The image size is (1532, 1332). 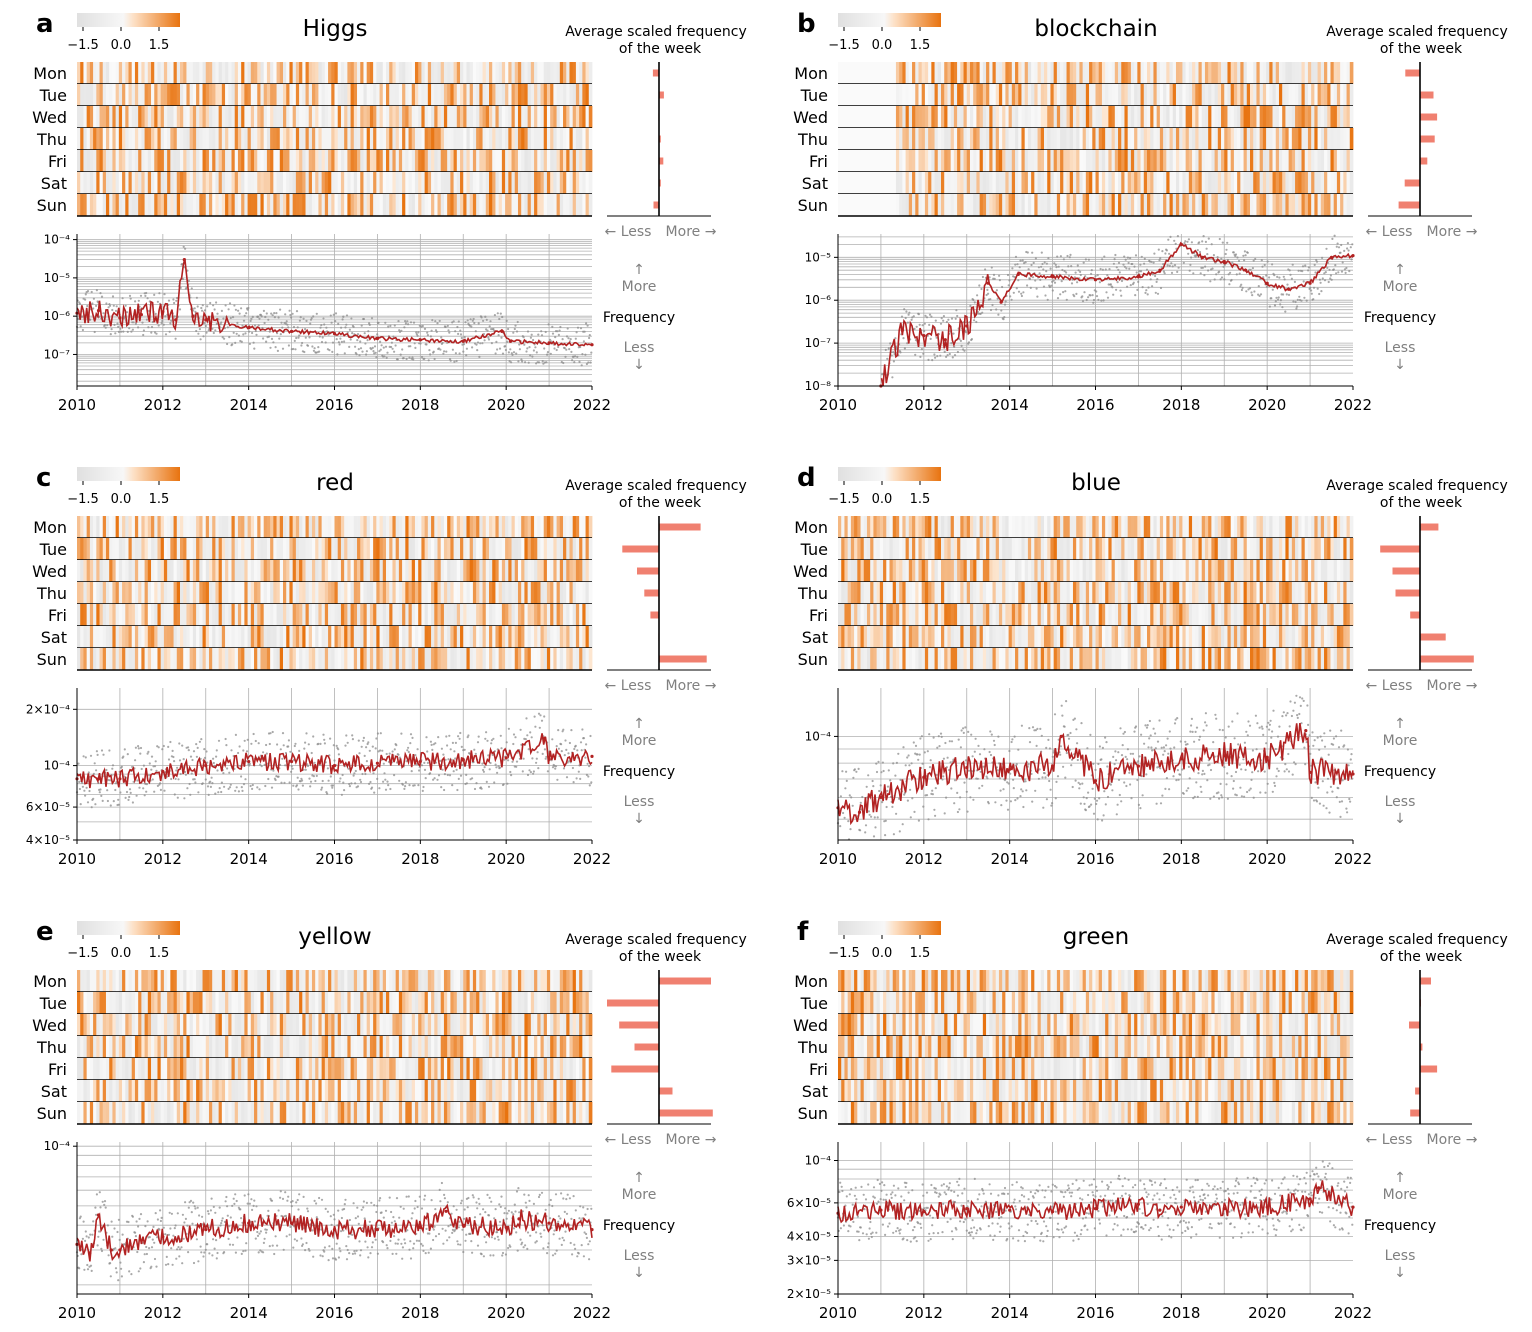 What do you see at coordinates (83, 499) in the screenshot?
I see `colorbar-tick-label: −1.5` at bounding box center [83, 499].